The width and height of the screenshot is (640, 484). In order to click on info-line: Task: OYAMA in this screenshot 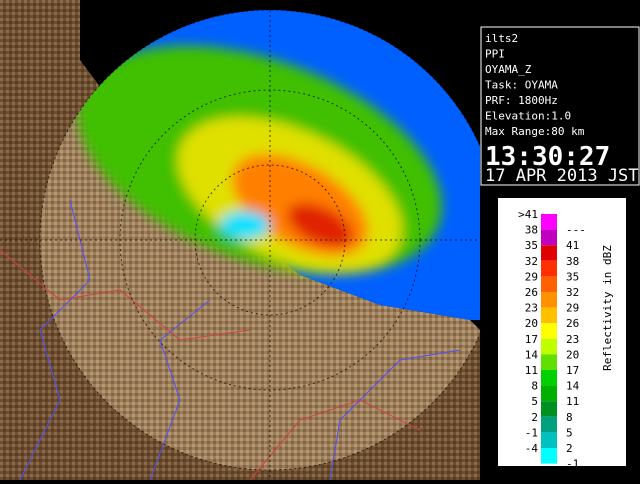, I will do `click(521, 85)`.